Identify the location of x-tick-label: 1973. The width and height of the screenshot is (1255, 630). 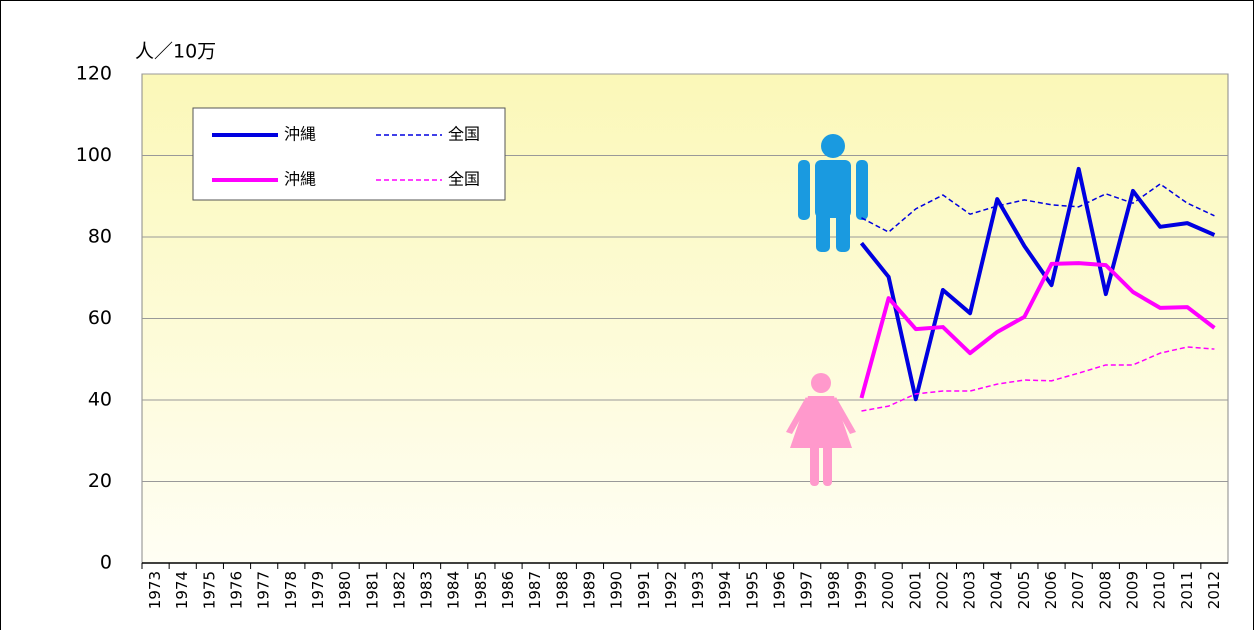
(155, 590).